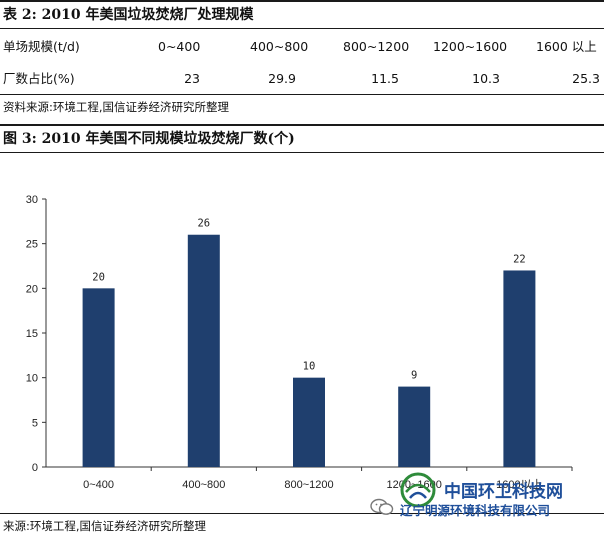 The width and height of the screenshot is (604, 539). Describe the element at coordinates (566, 46) in the screenshot. I see `header-cell: 1600 以上` at that location.